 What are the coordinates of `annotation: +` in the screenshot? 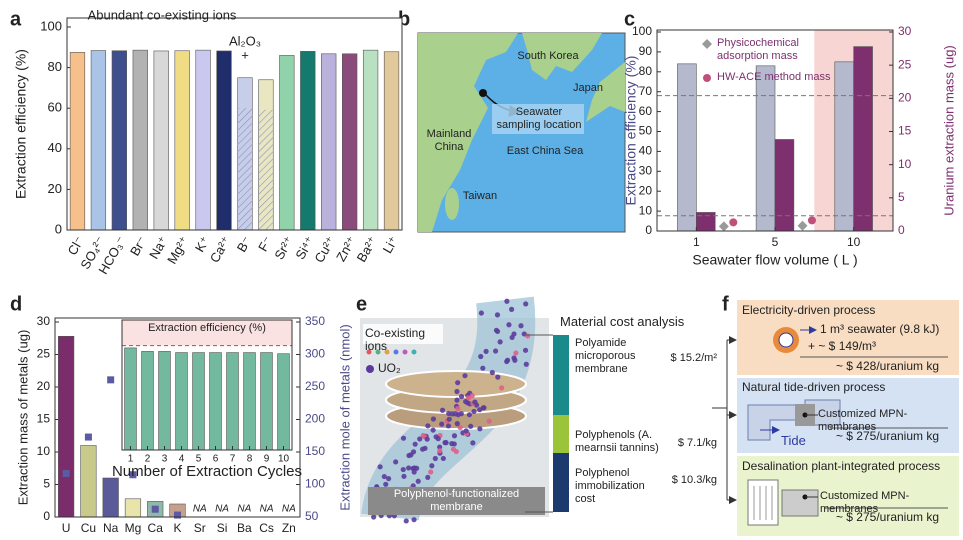 It's located at (245, 54).